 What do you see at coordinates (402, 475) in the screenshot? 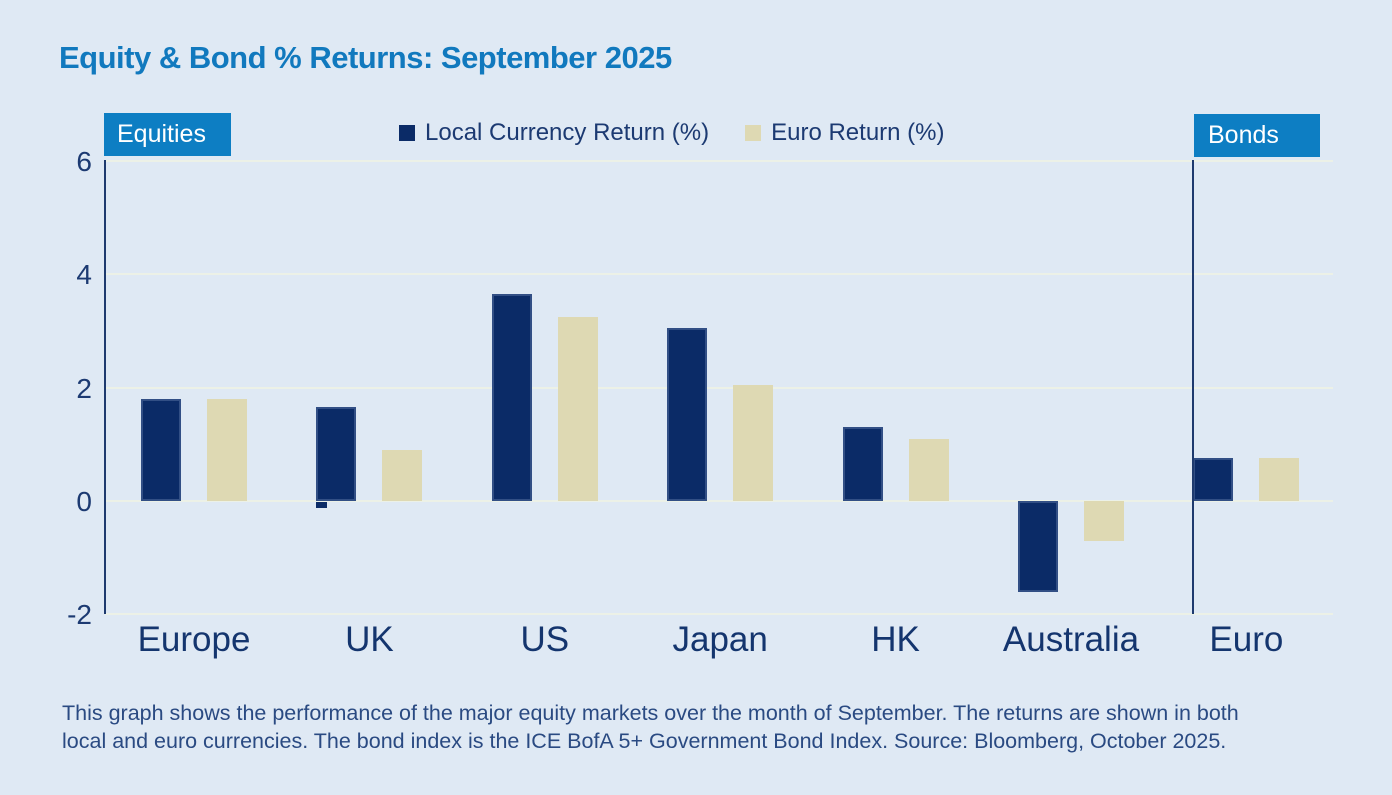
I see `bar-uk-euro` at bounding box center [402, 475].